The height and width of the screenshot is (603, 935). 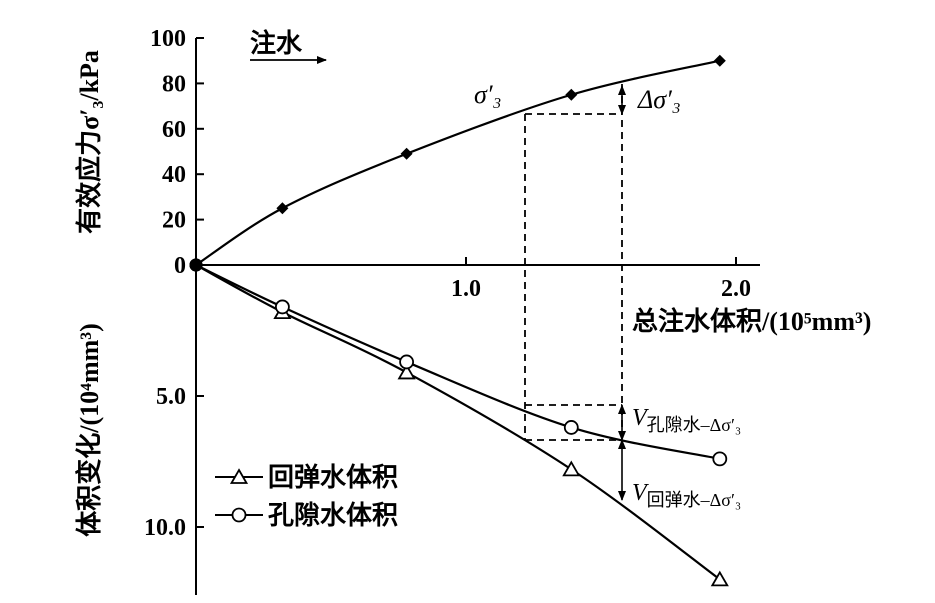 I want to click on delta-sigma-label: Δσ′₃, so click(x=659, y=99).